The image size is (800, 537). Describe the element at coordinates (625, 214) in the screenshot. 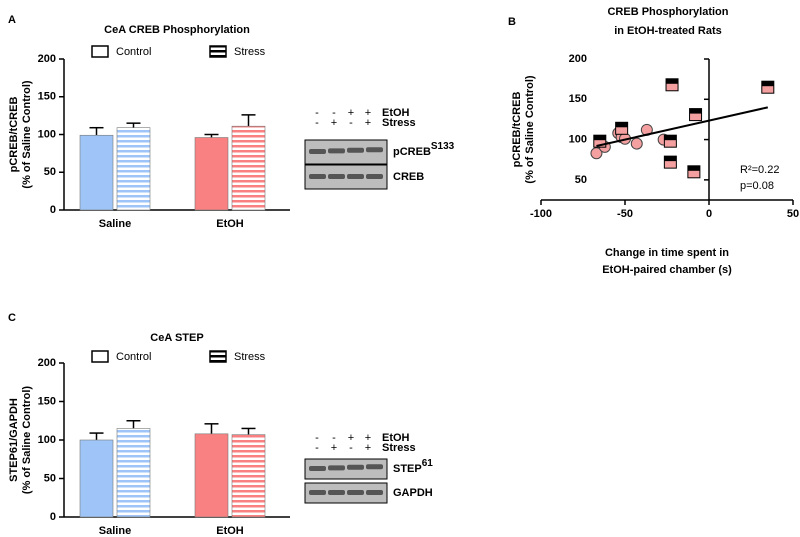

I see `x-tick-label: -50` at that location.